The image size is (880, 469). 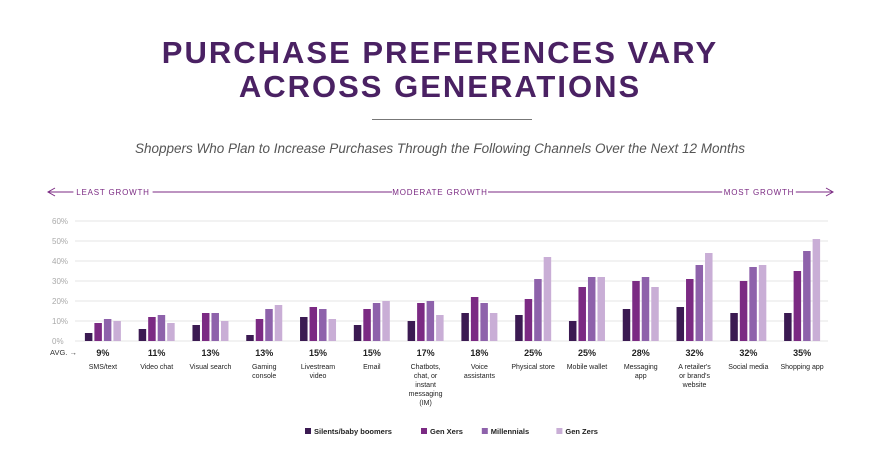 I want to click on category-label: SMS/text, so click(x=103, y=367).